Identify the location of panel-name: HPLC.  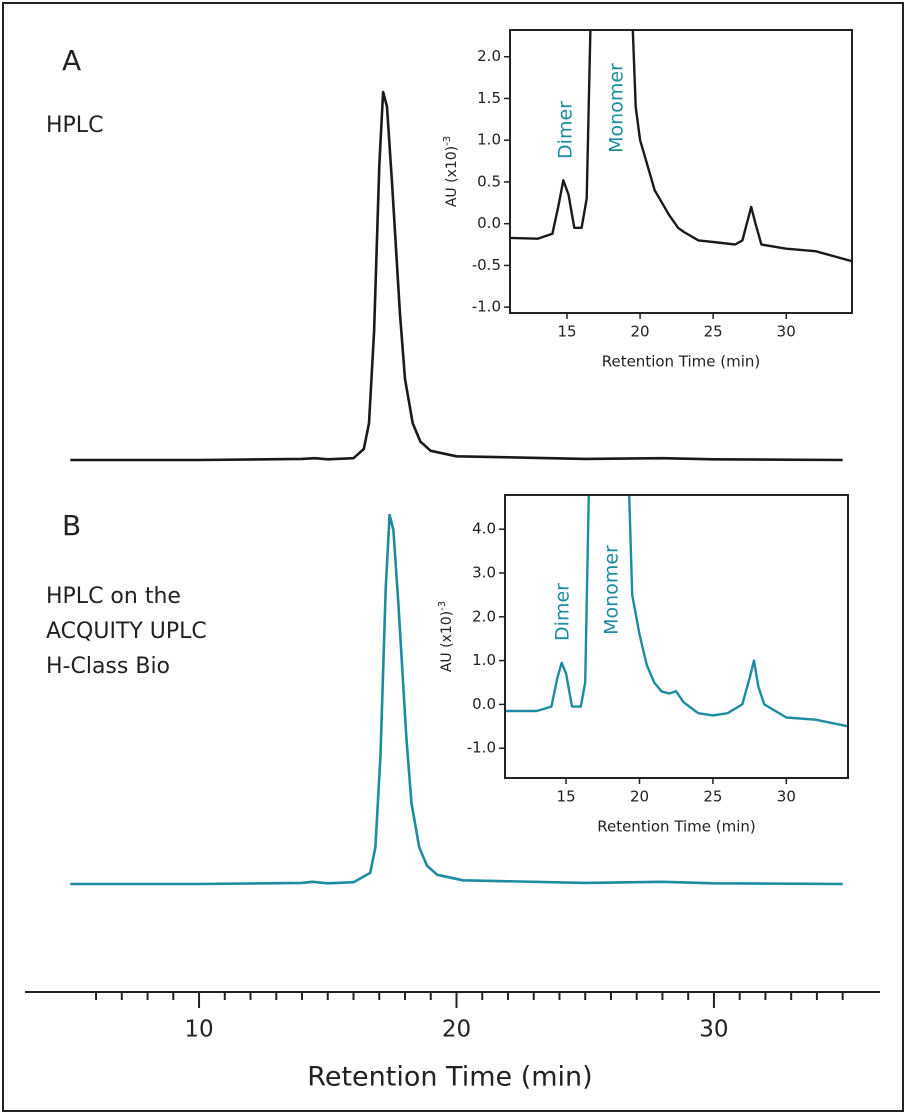
(74, 125).